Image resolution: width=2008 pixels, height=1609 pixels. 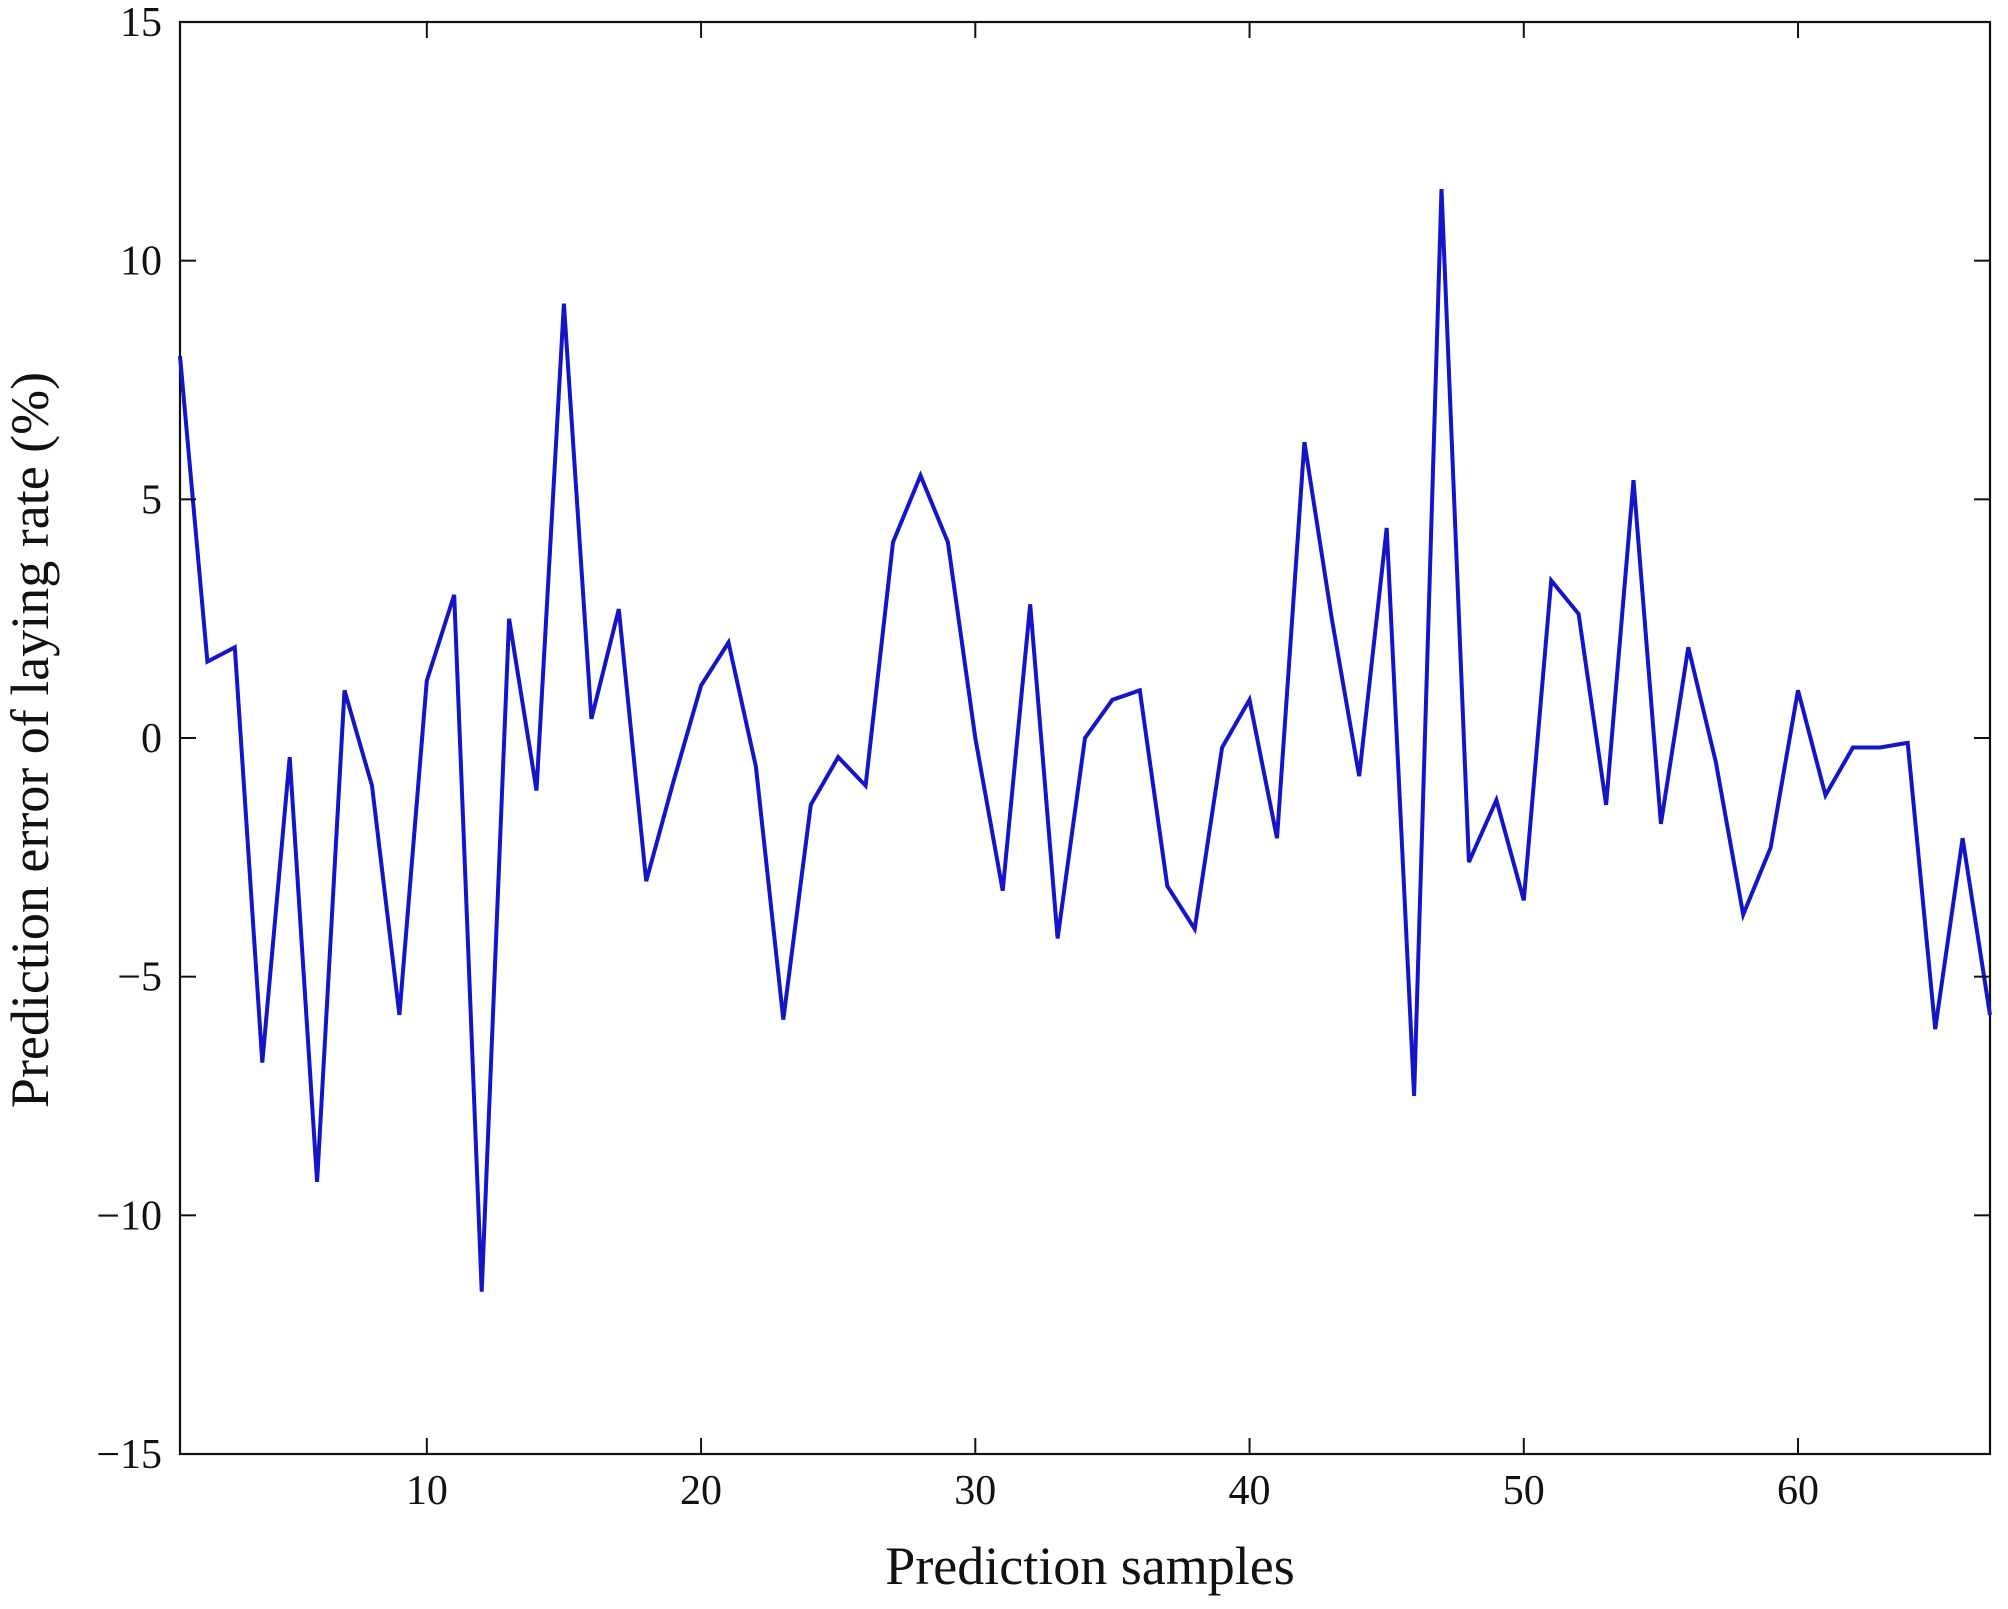 I want to click on x-tick-label: 30, so click(x=975, y=1491).